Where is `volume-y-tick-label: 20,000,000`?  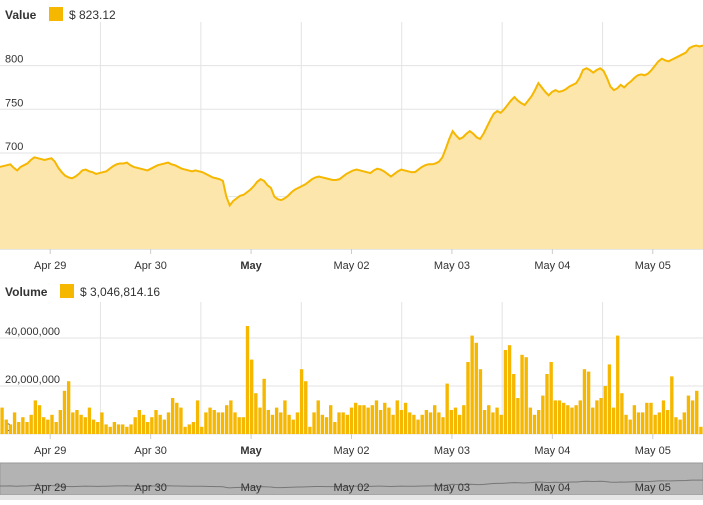 volume-y-tick-label: 20,000,000 is located at coordinates (32, 380).